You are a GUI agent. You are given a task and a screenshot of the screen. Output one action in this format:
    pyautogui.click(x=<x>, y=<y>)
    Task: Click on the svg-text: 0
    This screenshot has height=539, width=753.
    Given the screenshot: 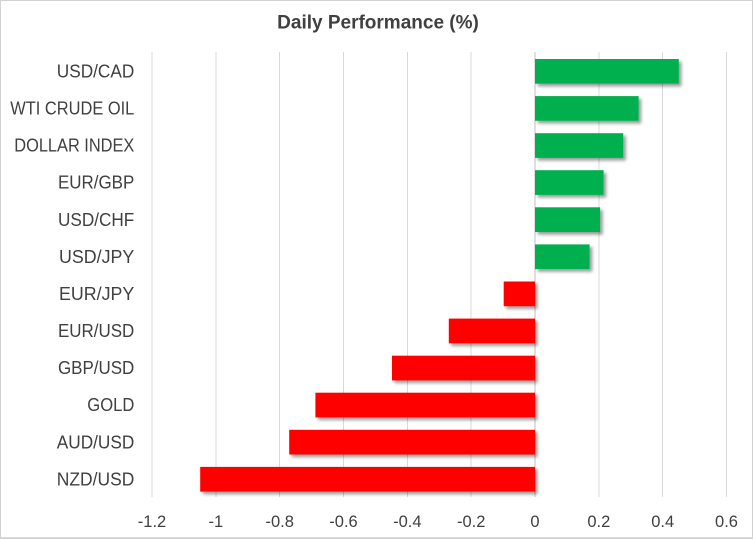 What is the action you would take?
    pyautogui.click(x=534, y=522)
    